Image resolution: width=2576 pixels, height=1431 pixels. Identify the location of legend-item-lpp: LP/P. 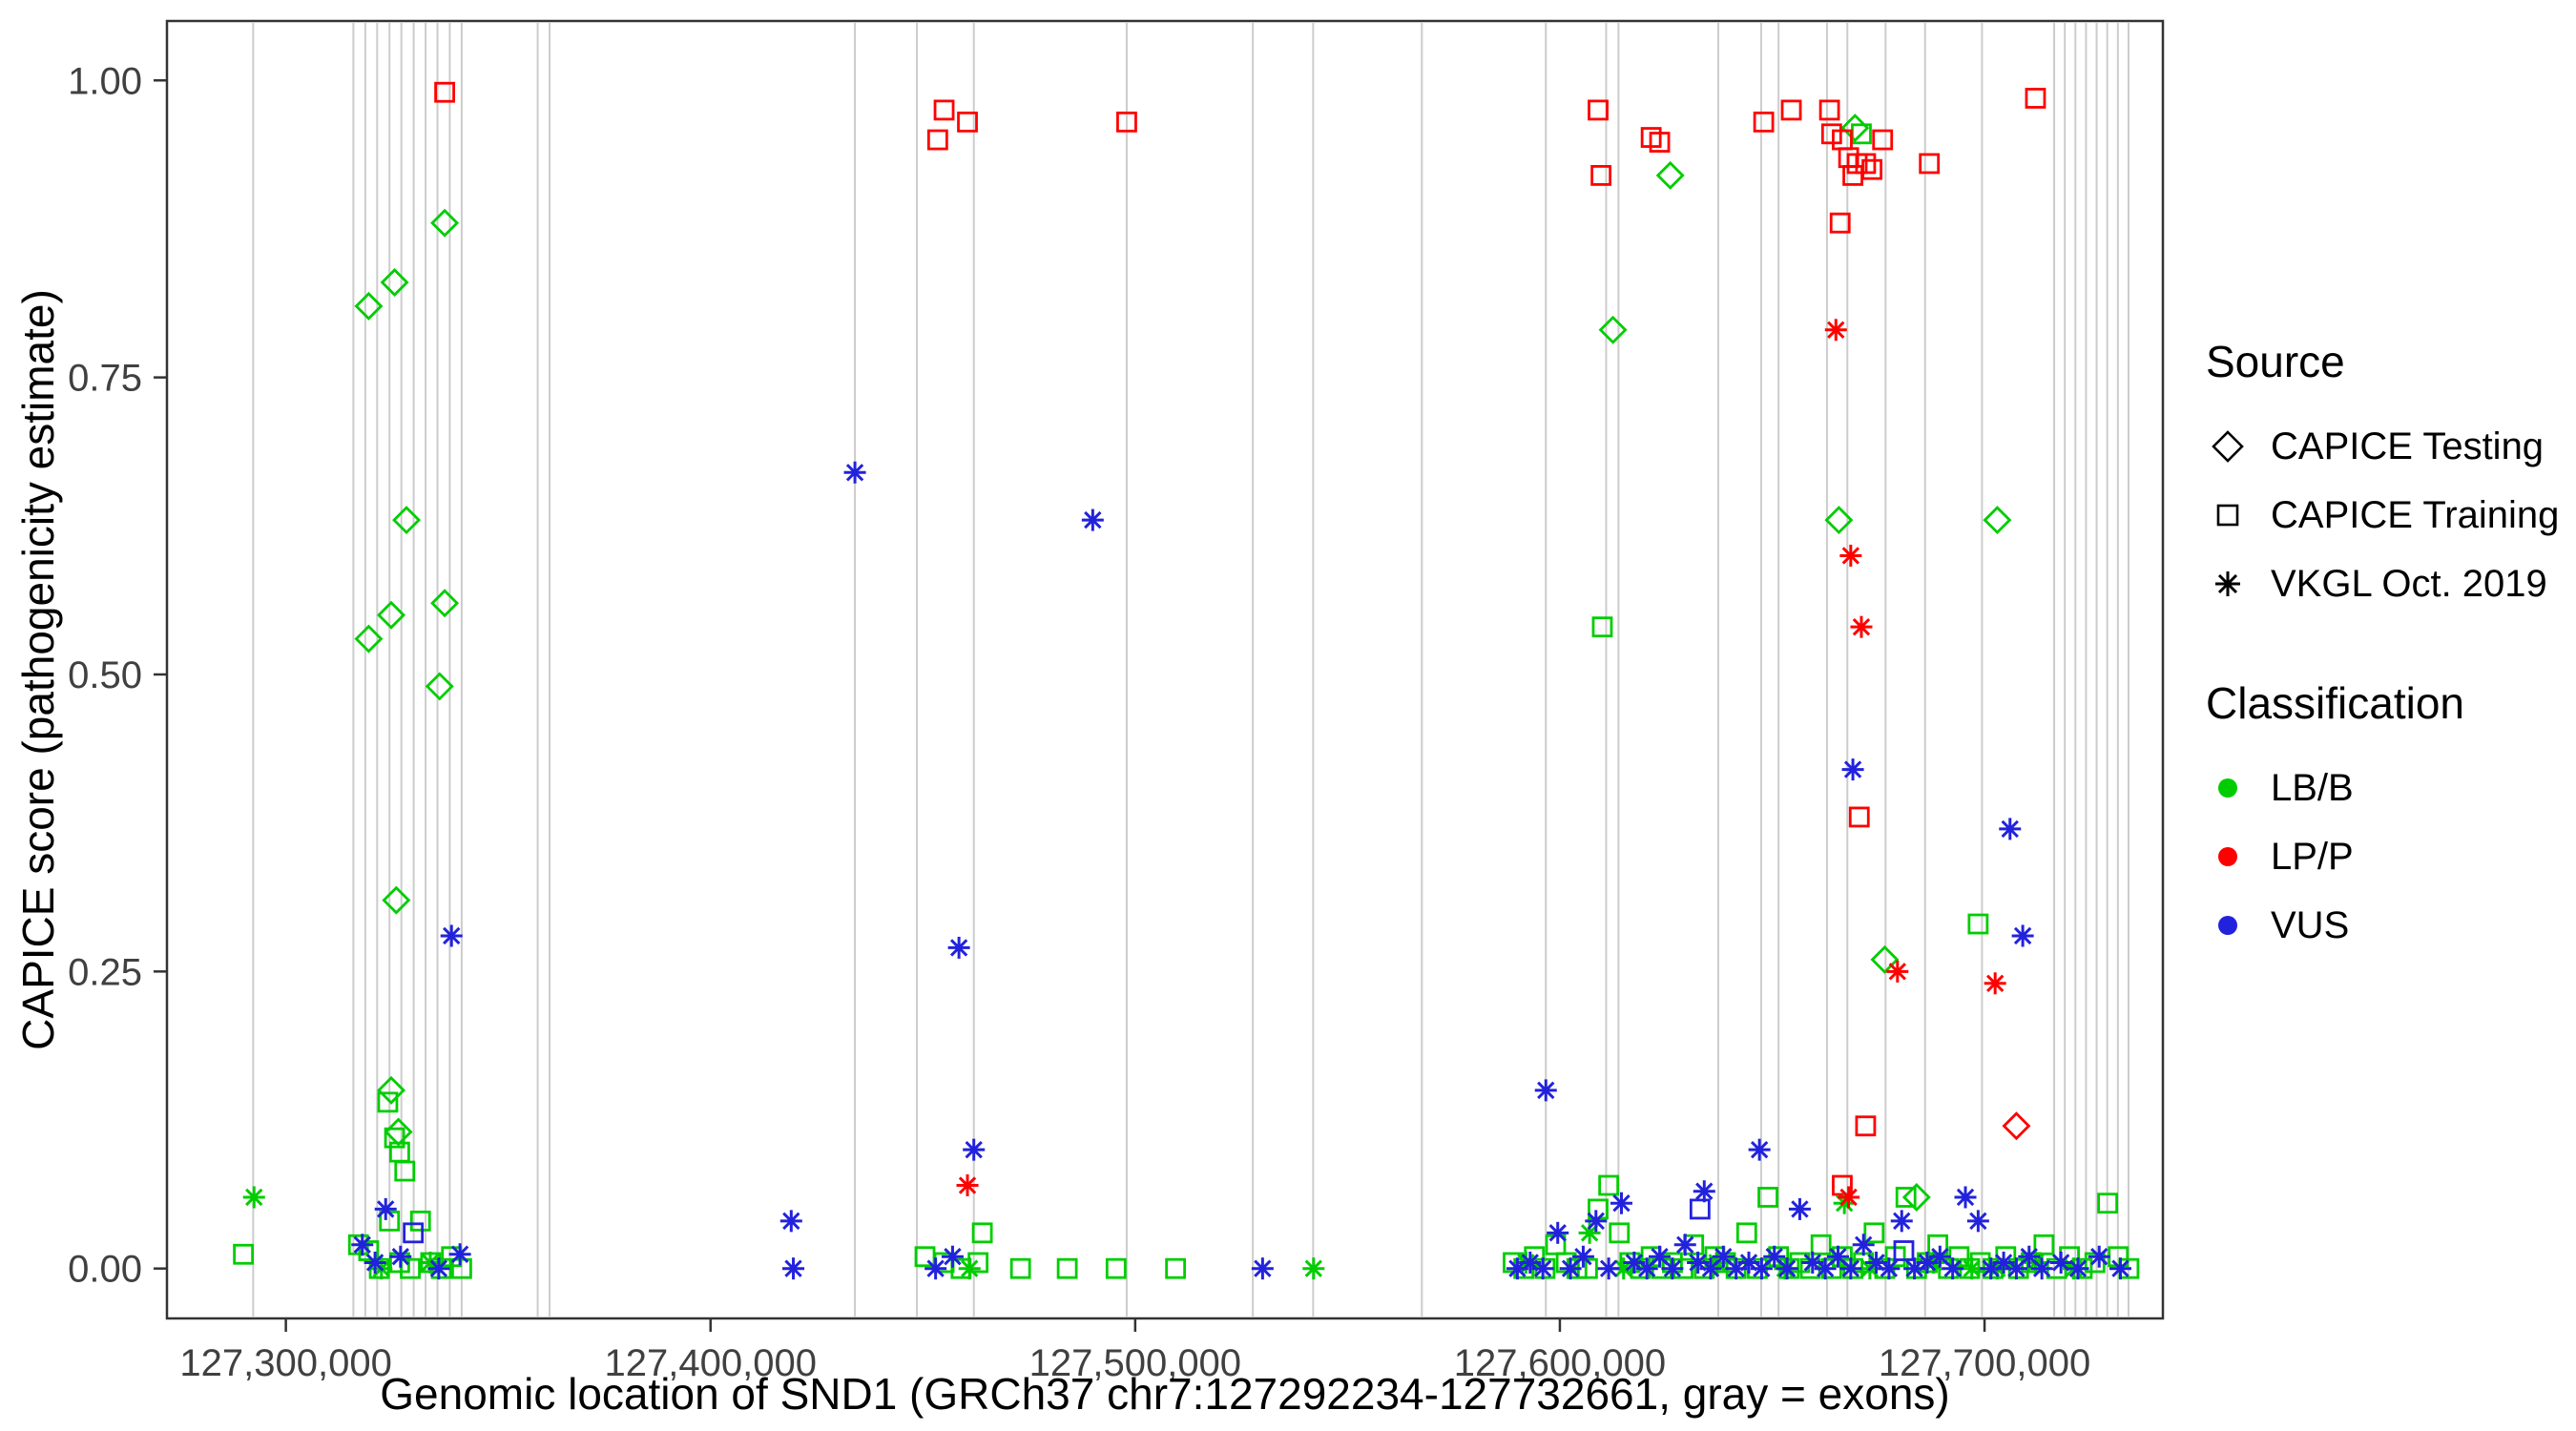
(2387, 856).